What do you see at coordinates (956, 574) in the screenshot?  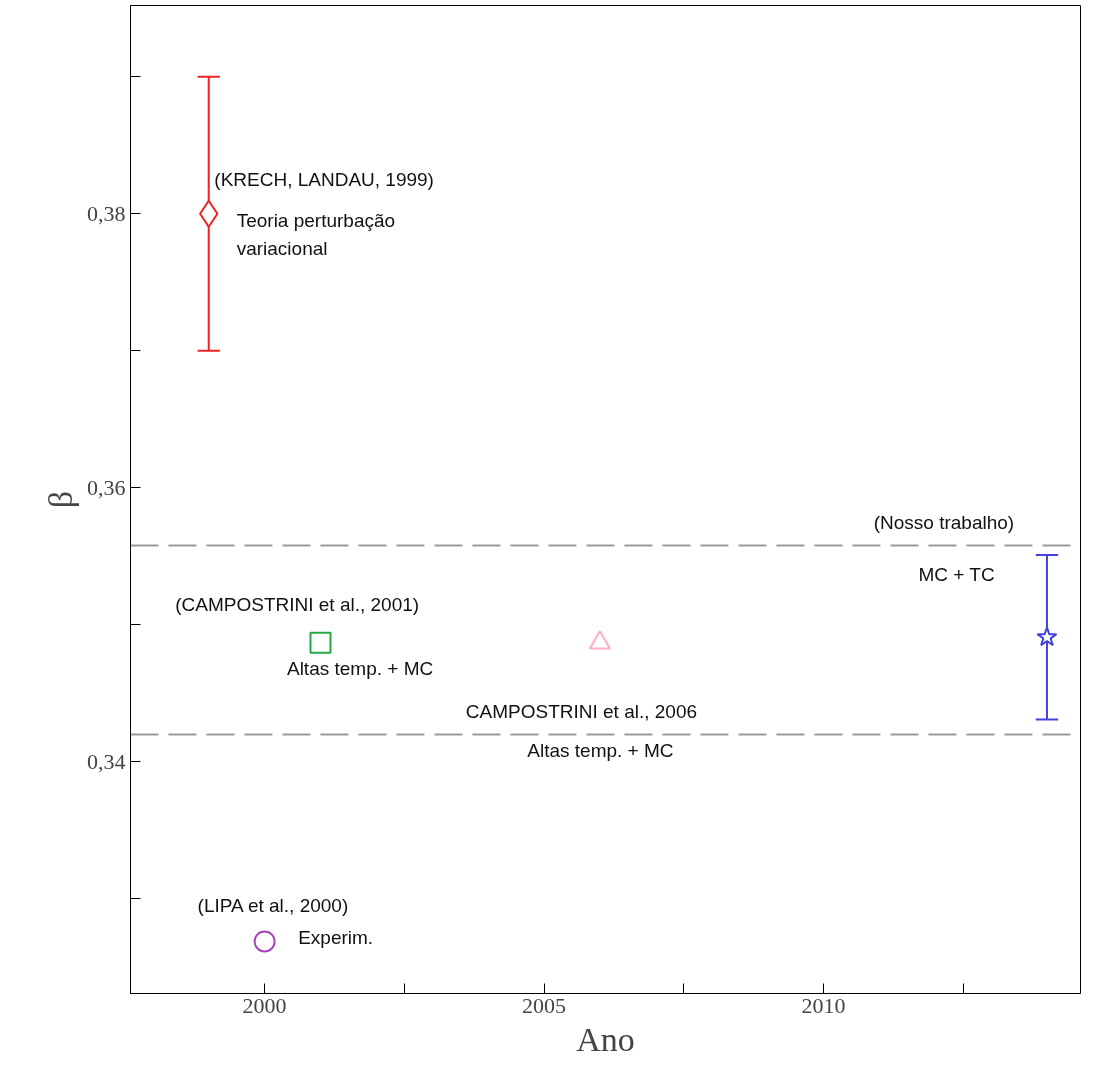 I see `annotation: MC + TC` at bounding box center [956, 574].